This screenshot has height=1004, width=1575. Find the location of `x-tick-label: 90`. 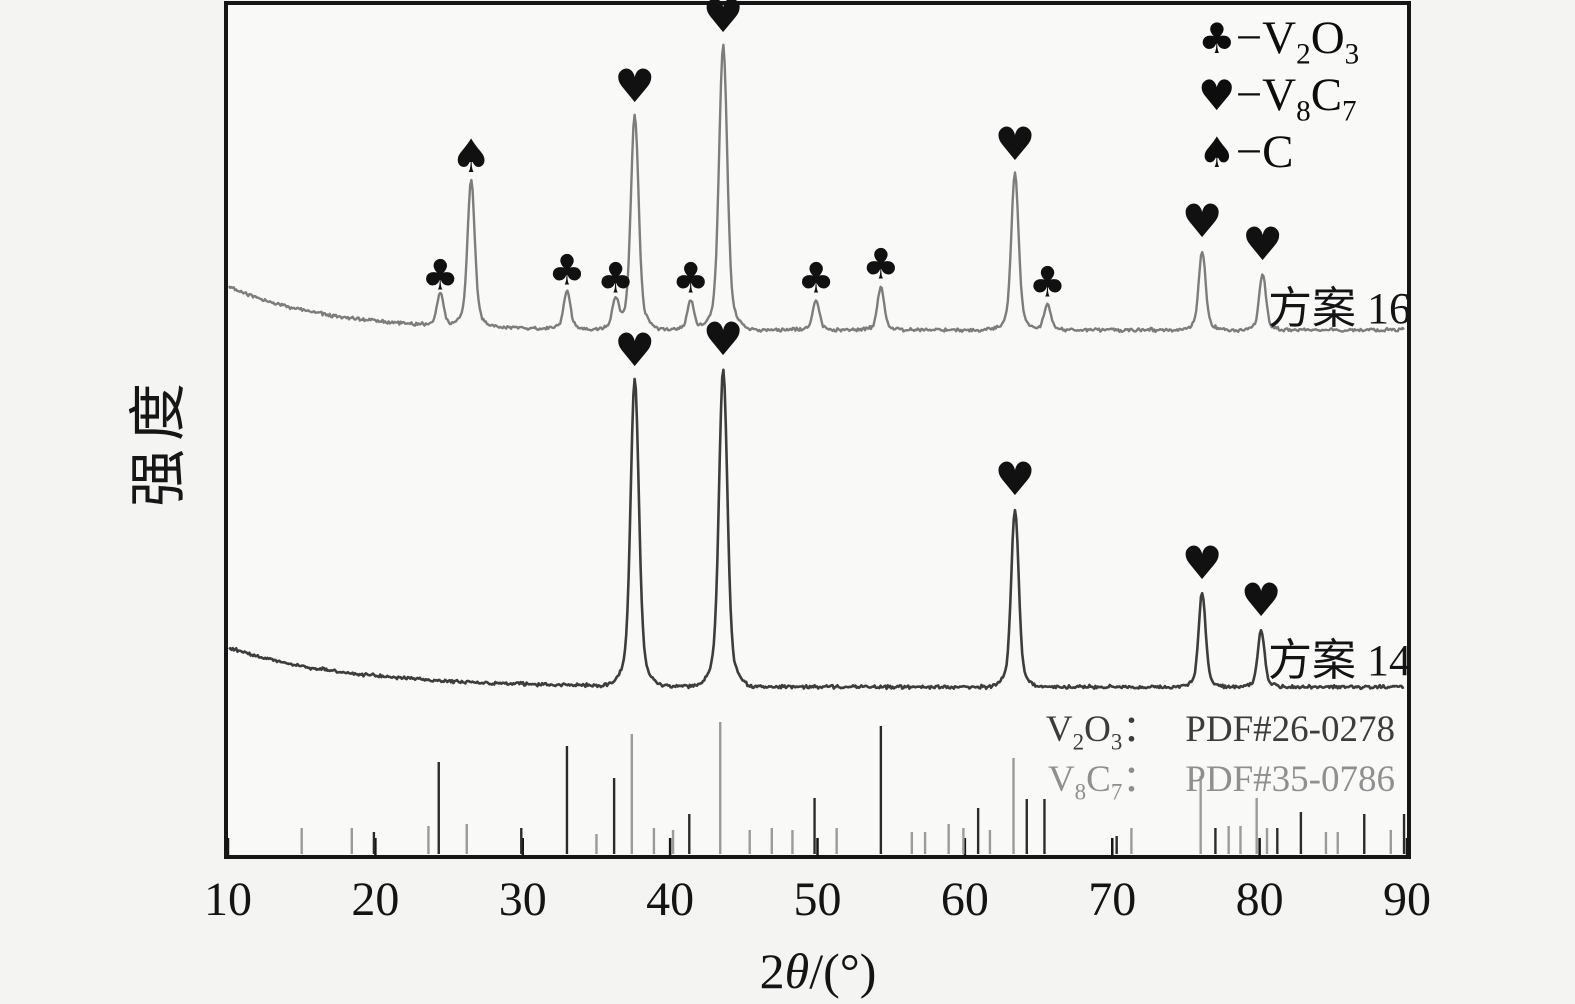

x-tick-label: 90 is located at coordinates (1407, 899).